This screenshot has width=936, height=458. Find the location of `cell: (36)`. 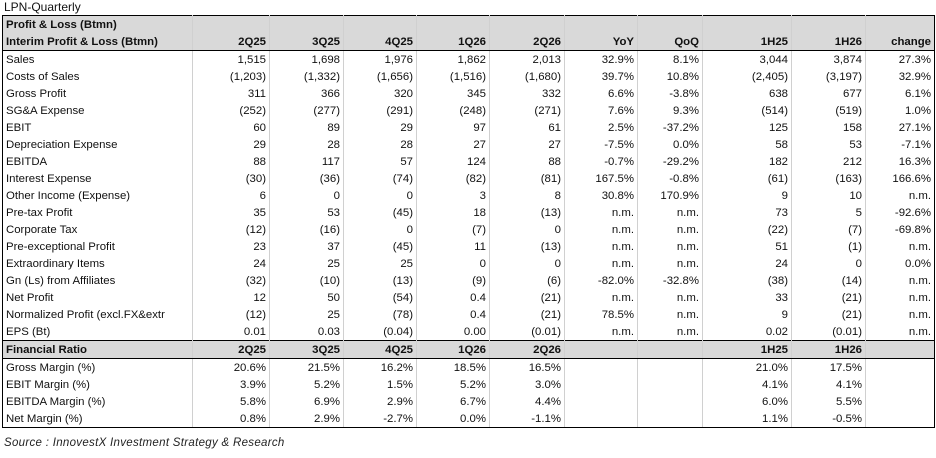

cell: (36) is located at coordinates (306, 178).